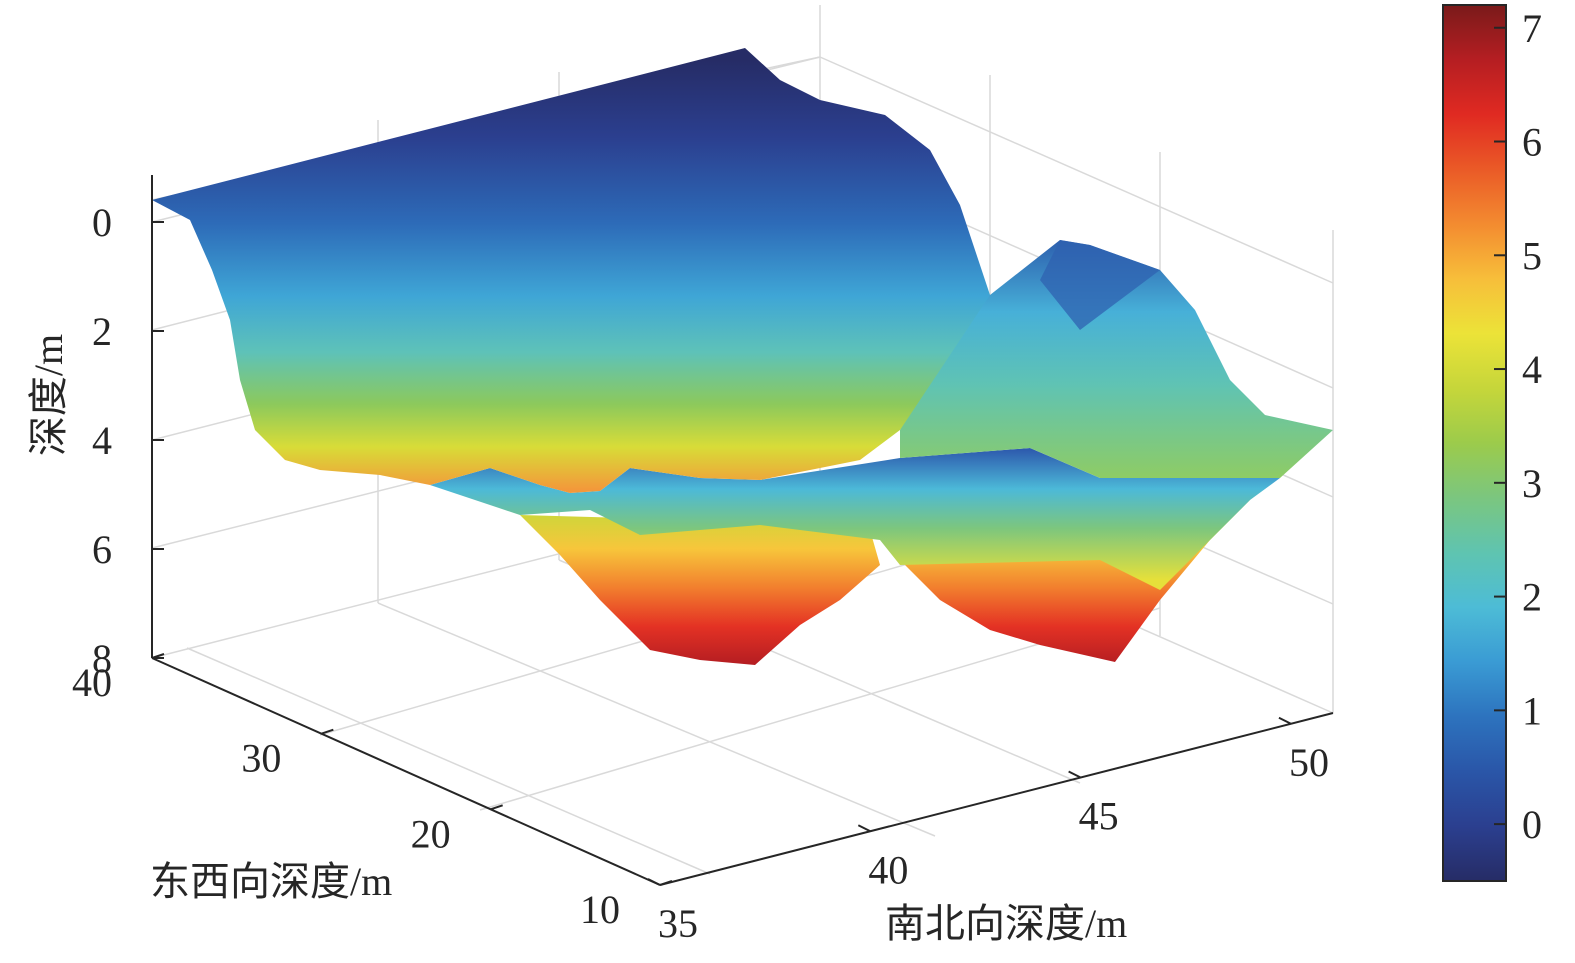  I want to click on colorbar-tick-label: 4, so click(1532, 369).